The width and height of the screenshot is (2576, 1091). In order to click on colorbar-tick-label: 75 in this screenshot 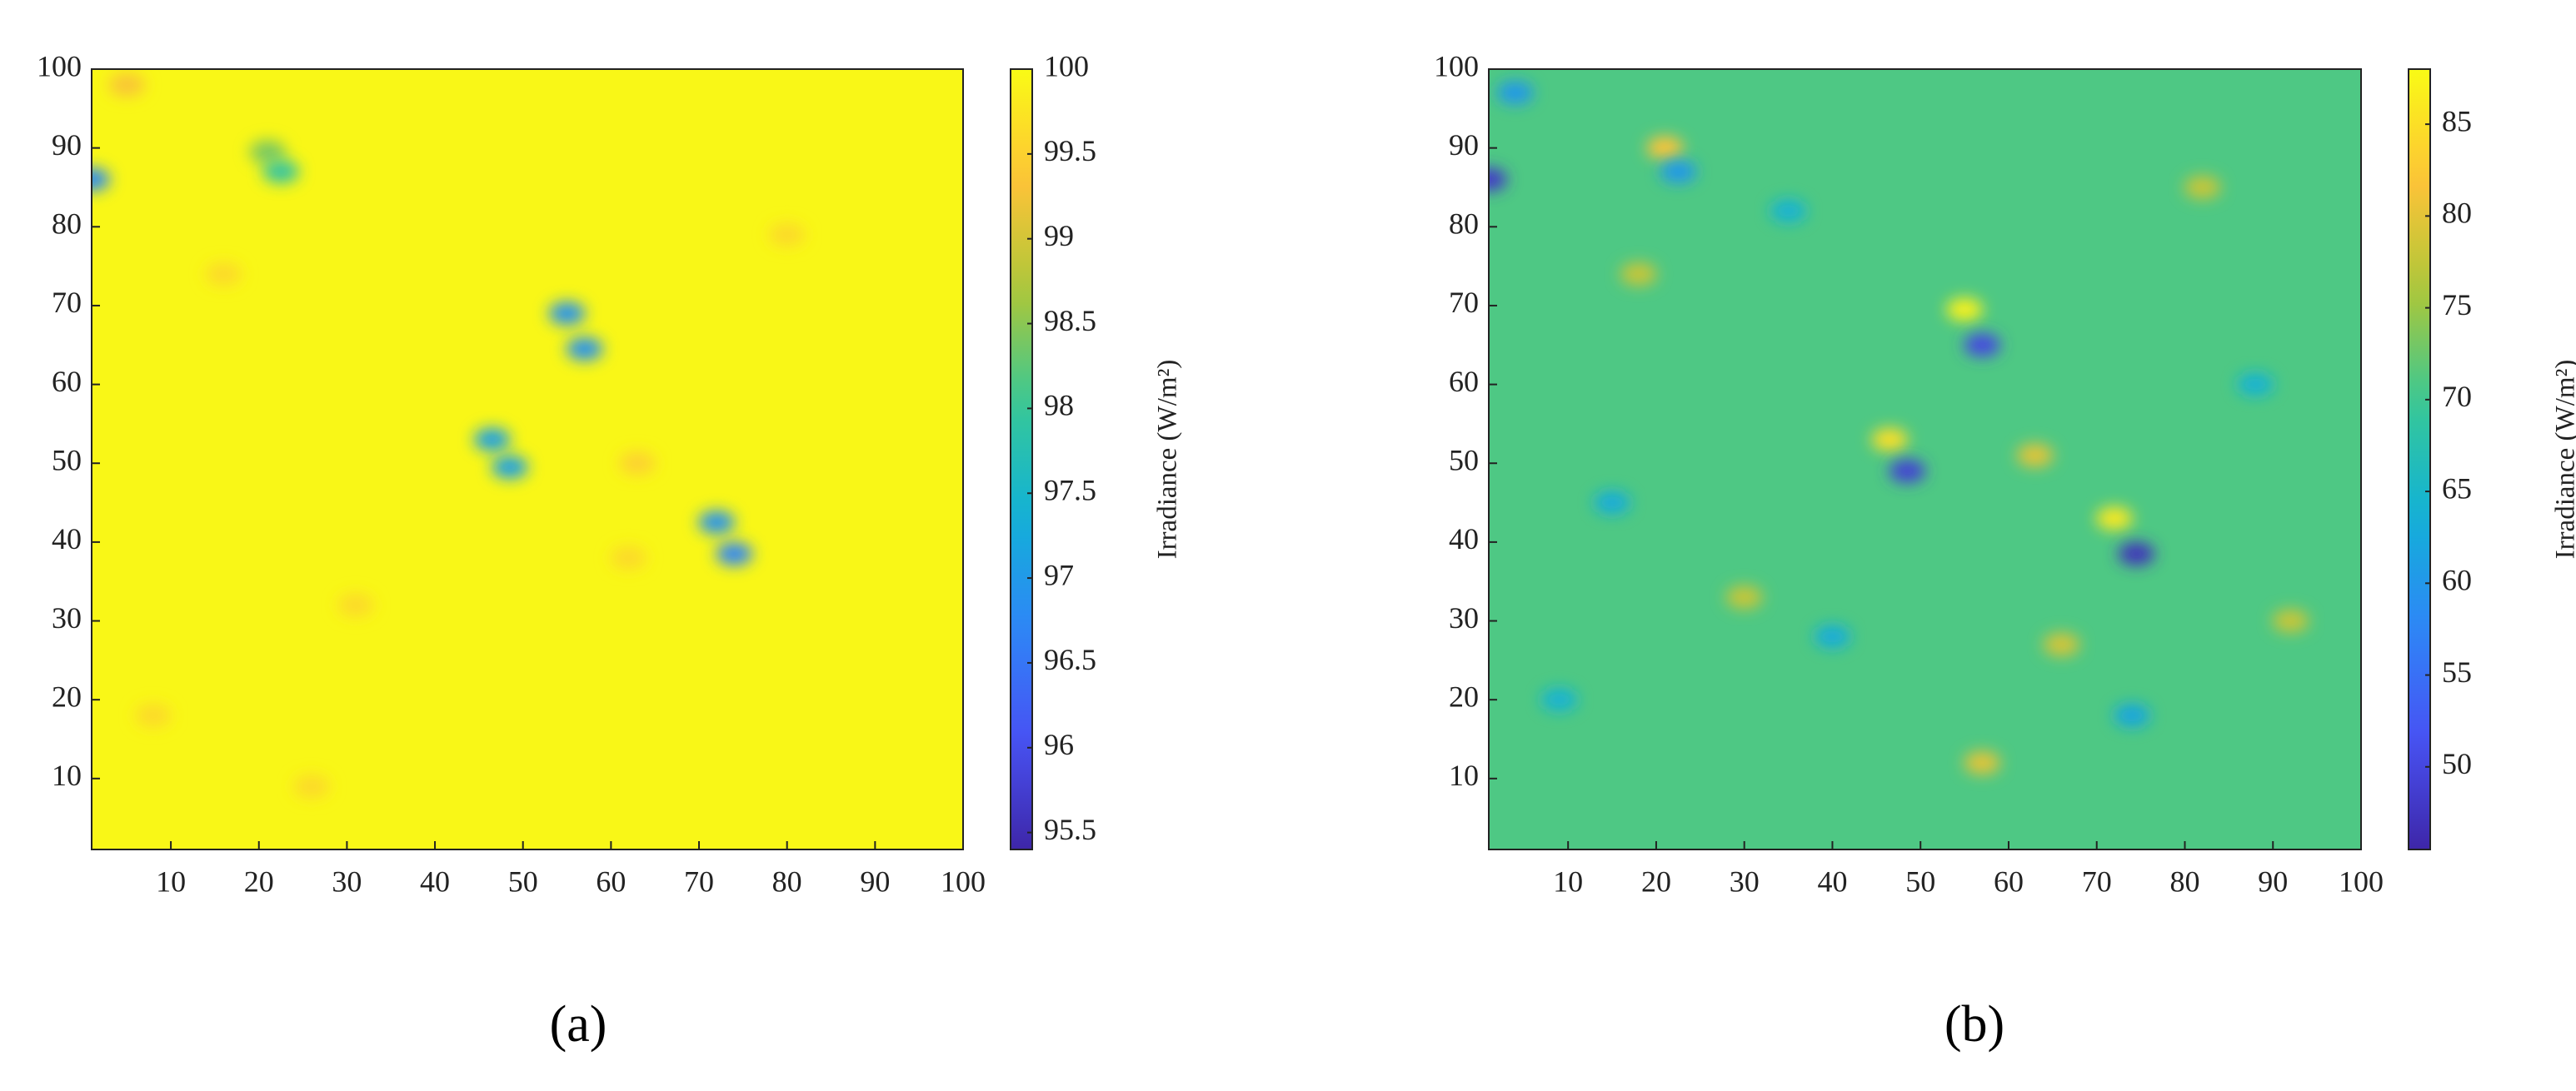, I will do `click(2457, 304)`.